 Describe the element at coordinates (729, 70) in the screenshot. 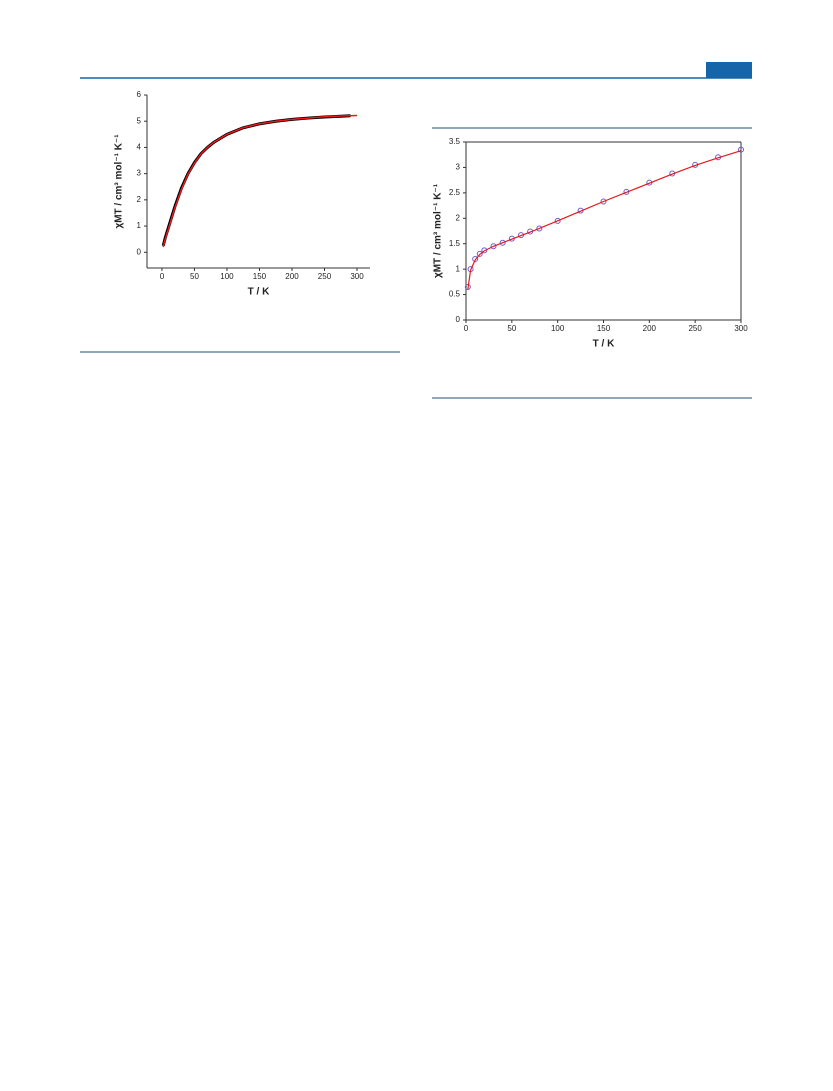

I see `header-tab` at that location.